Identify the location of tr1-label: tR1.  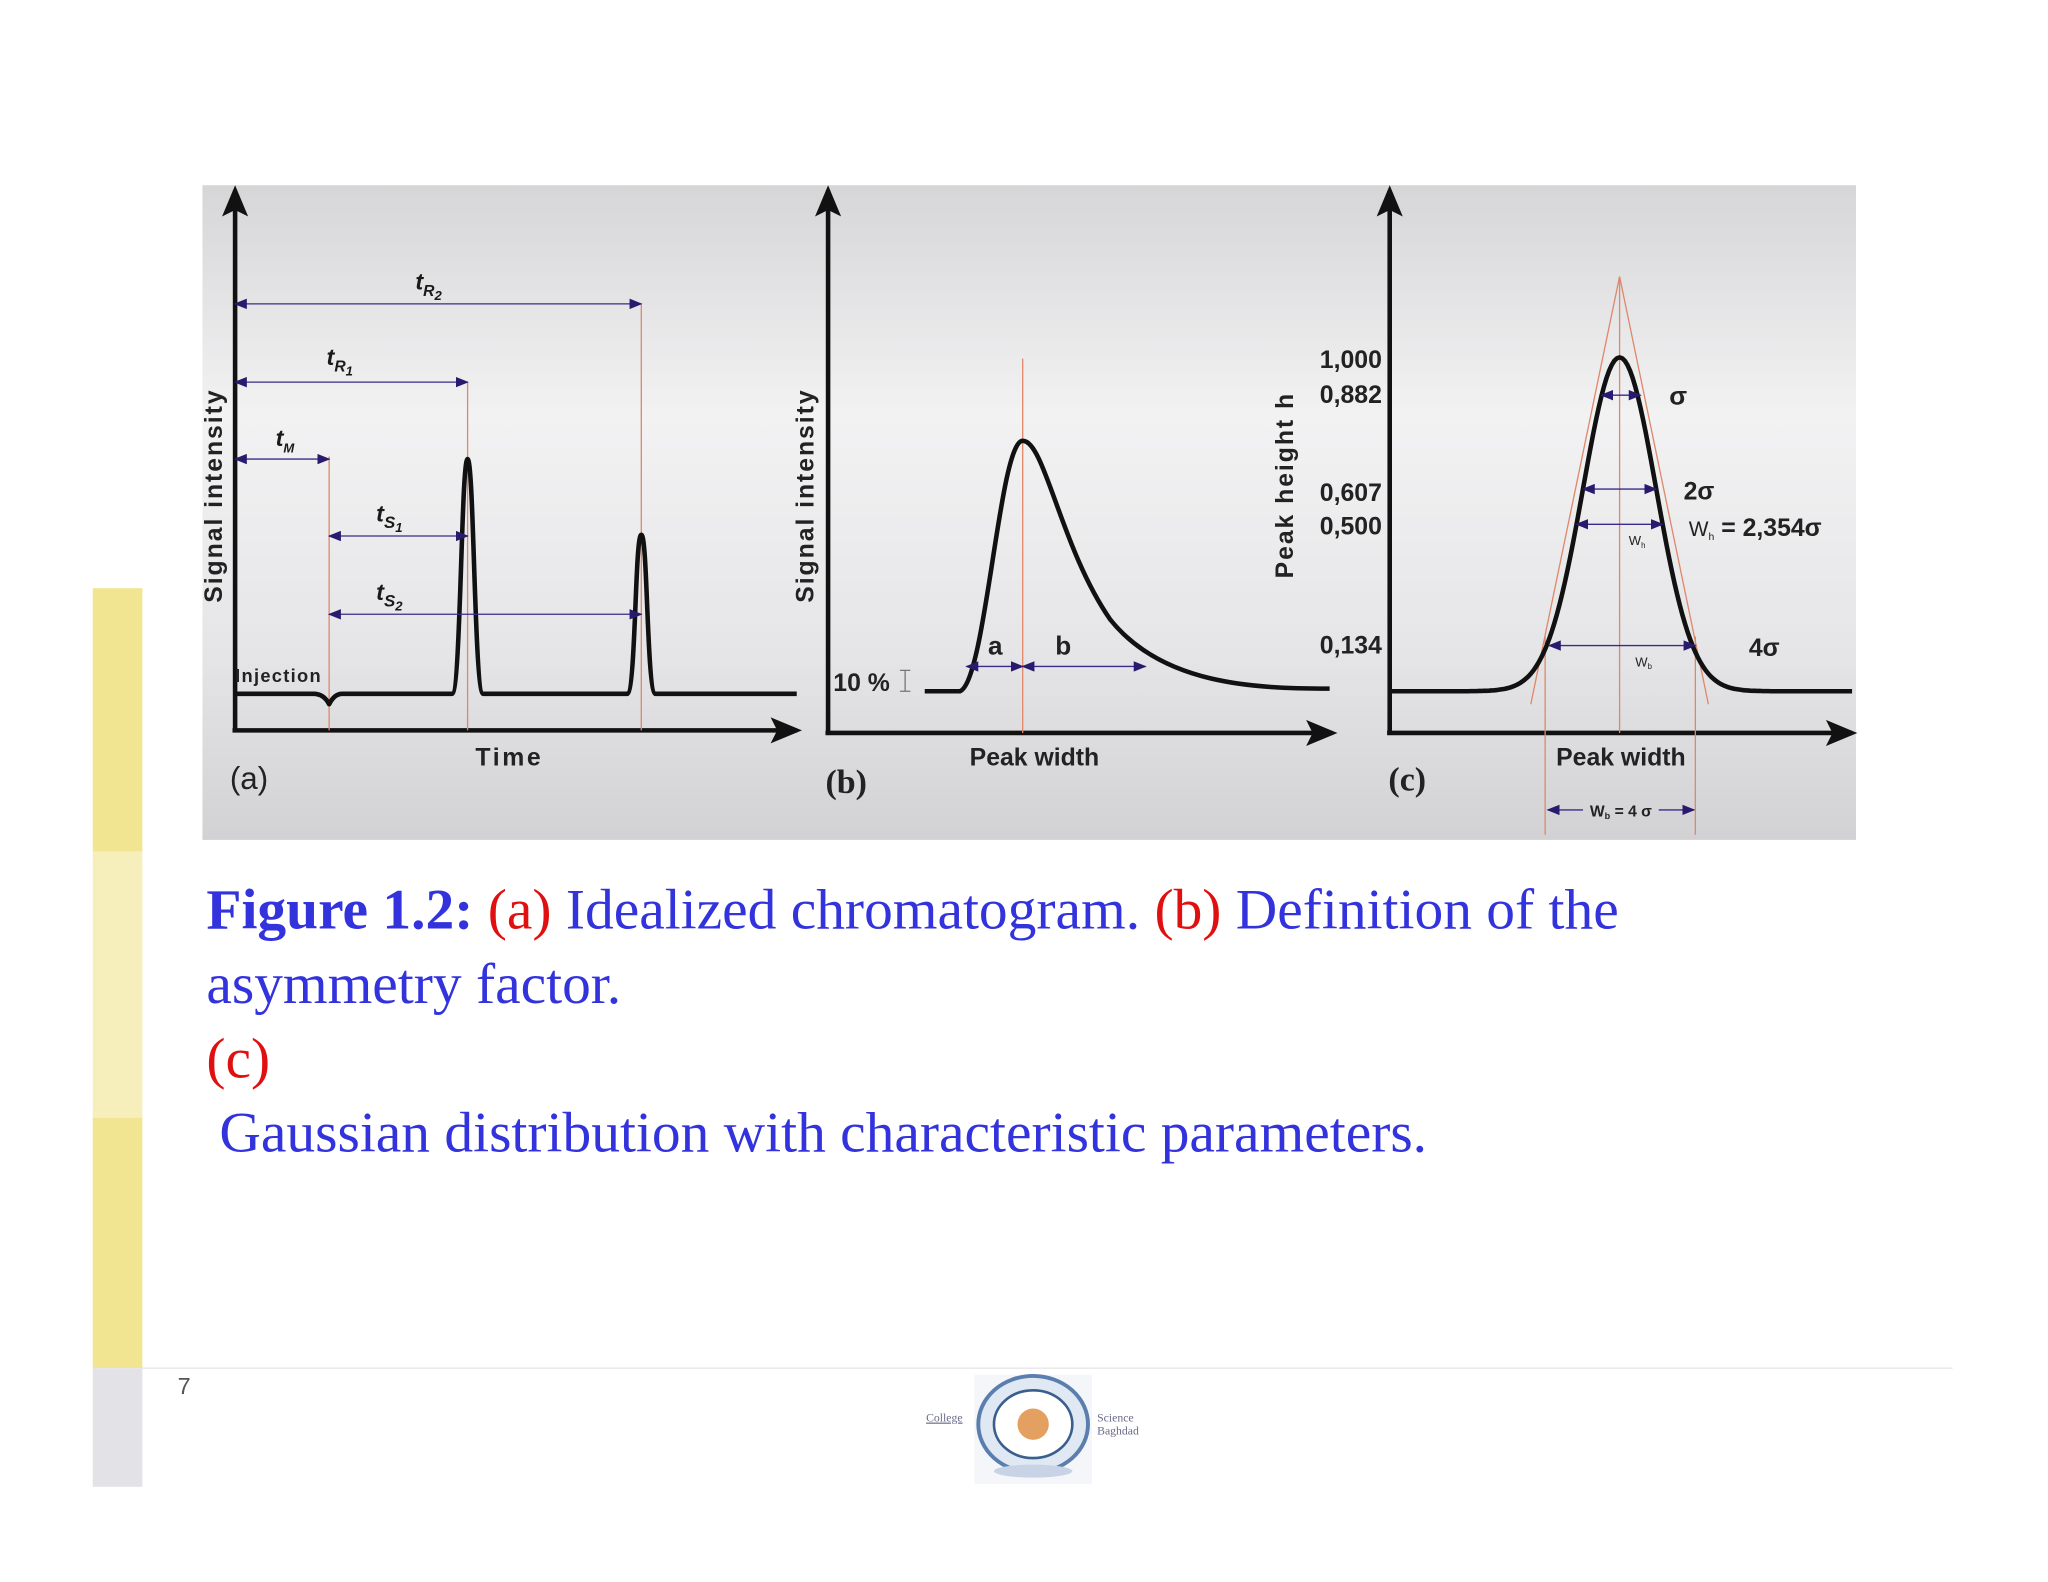
(340, 361).